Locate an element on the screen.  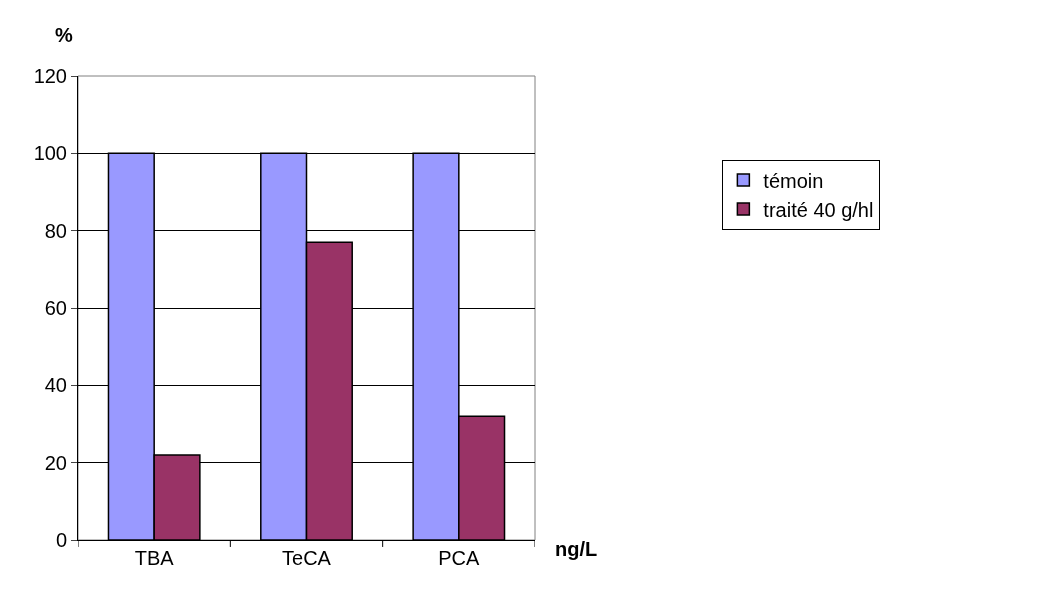
y-tick-label: 60 is located at coordinates (55, 308).